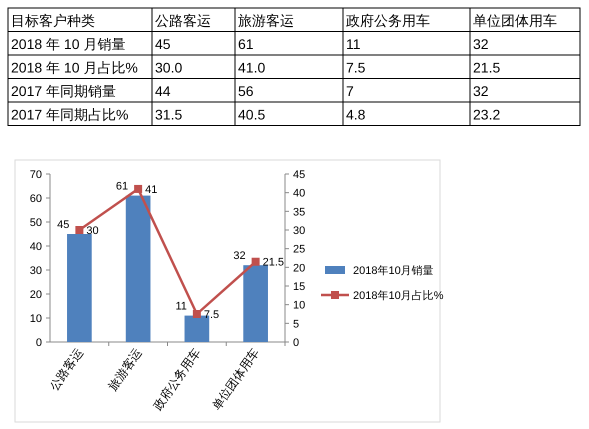 This screenshot has height=429, width=589. What do you see at coordinates (273, 262) in the screenshot?
I see `data-label: 21.5` at bounding box center [273, 262].